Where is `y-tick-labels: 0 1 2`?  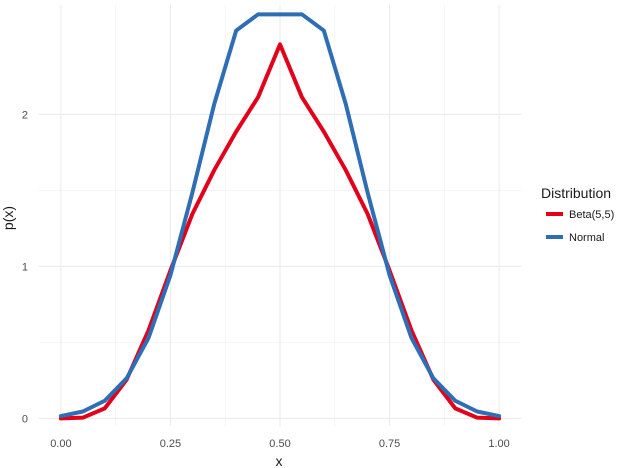
y-tick-labels: 0 1 2 is located at coordinates (25, 267).